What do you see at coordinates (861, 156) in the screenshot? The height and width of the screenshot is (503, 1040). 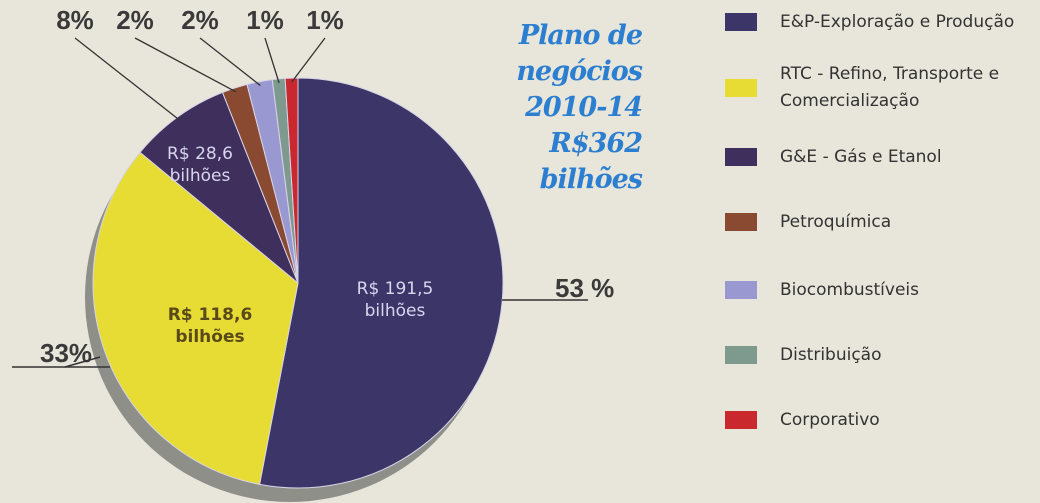 I see `legend-label: G&E - Gás e Etanol` at bounding box center [861, 156].